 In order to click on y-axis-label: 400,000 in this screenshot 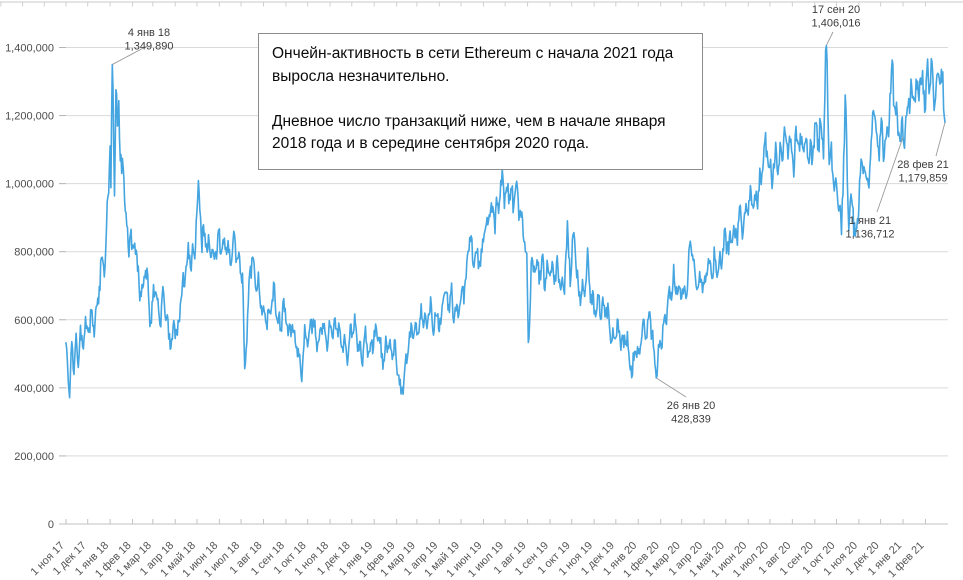, I will do `click(34, 389)`.